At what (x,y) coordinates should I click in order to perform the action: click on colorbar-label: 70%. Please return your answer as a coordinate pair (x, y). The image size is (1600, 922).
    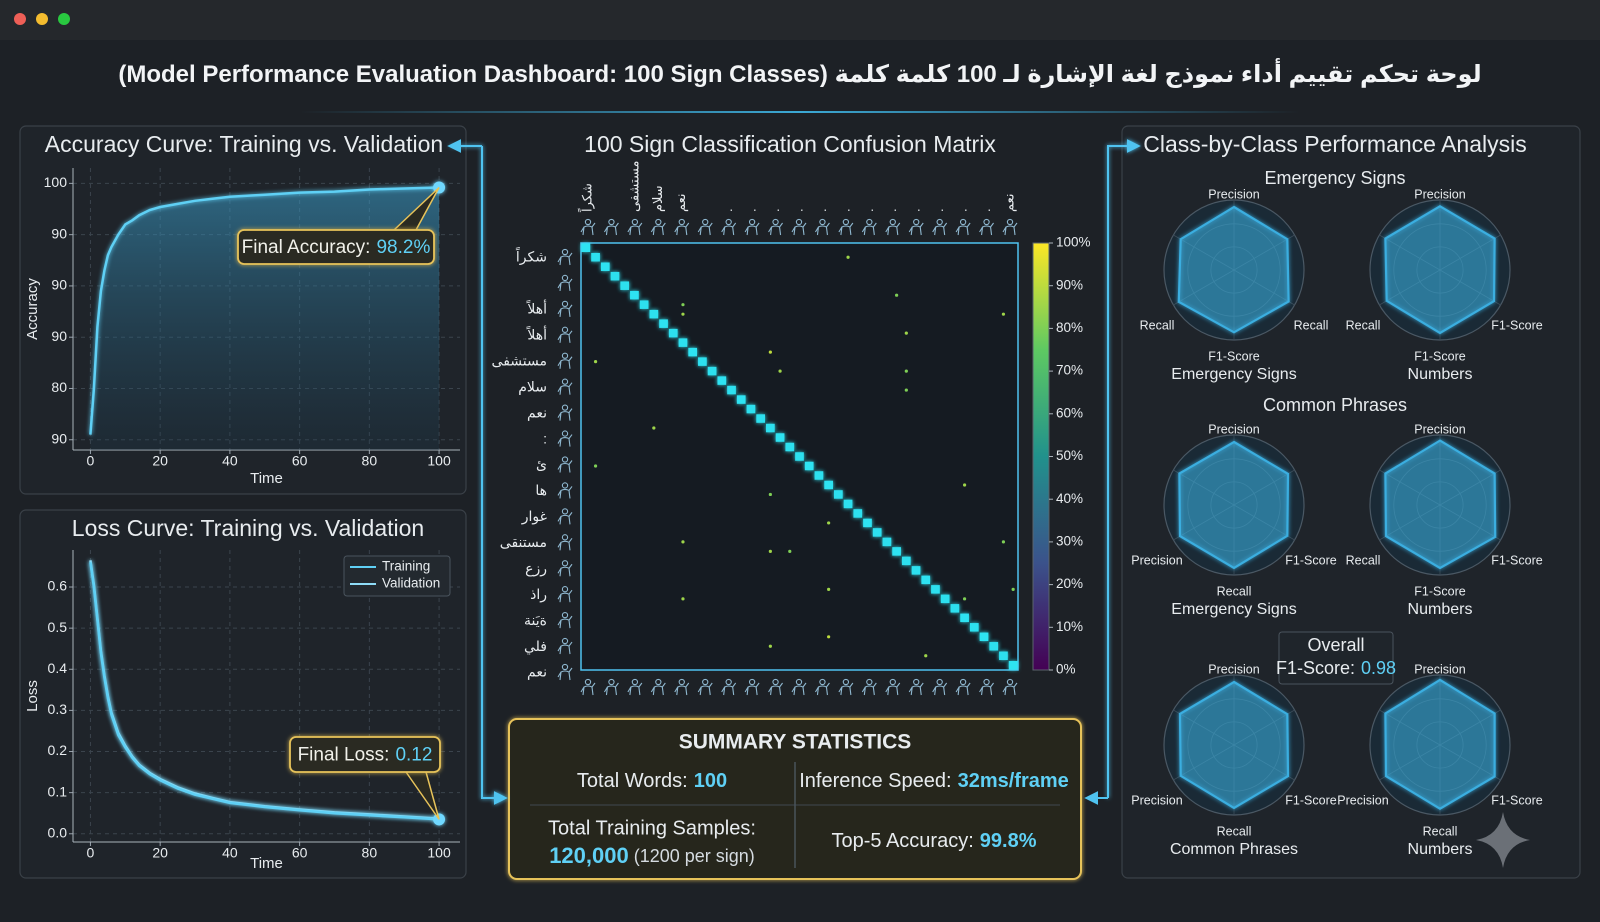
    Looking at the image, I should click on (1069, 370).